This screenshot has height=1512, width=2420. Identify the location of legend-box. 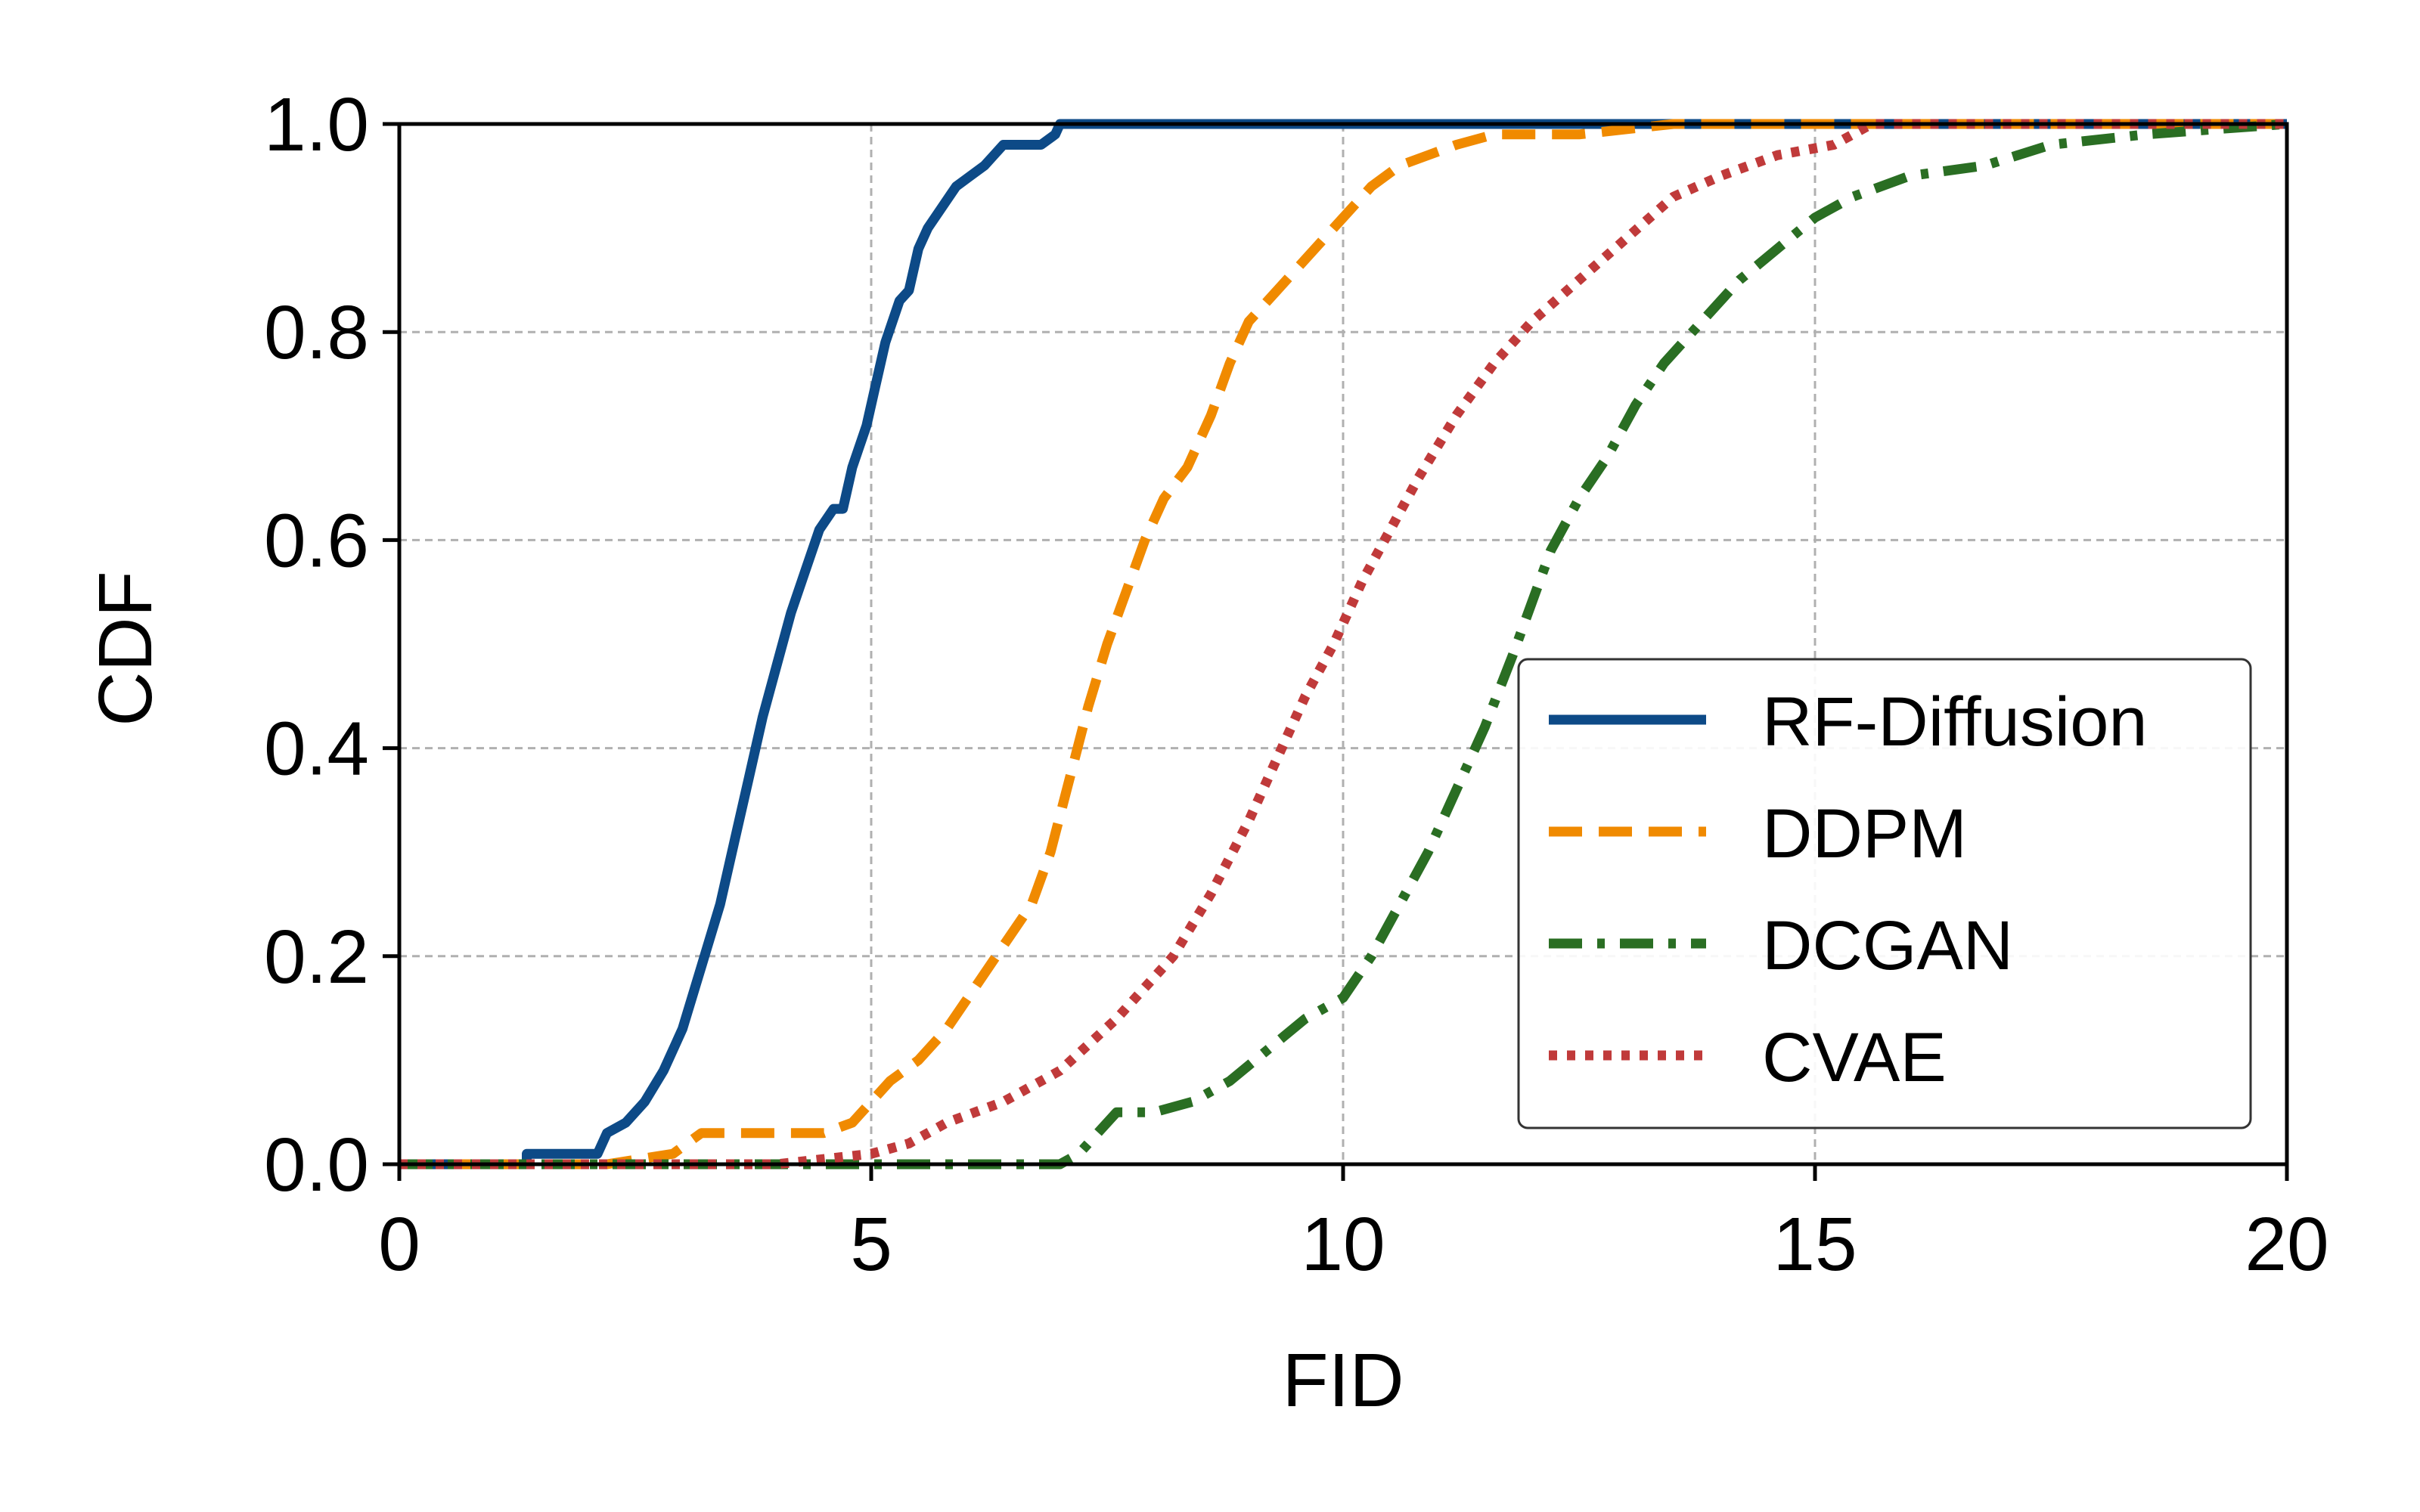
(1884, 893).